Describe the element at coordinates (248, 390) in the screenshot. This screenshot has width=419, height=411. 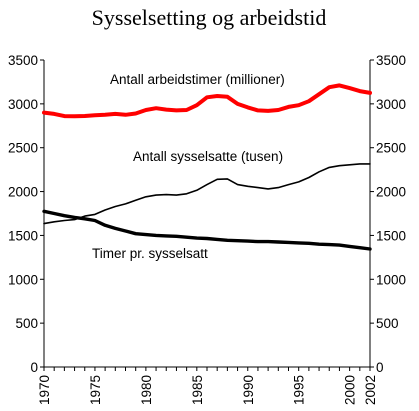
I see `x-tick-label: 1990` at that location.